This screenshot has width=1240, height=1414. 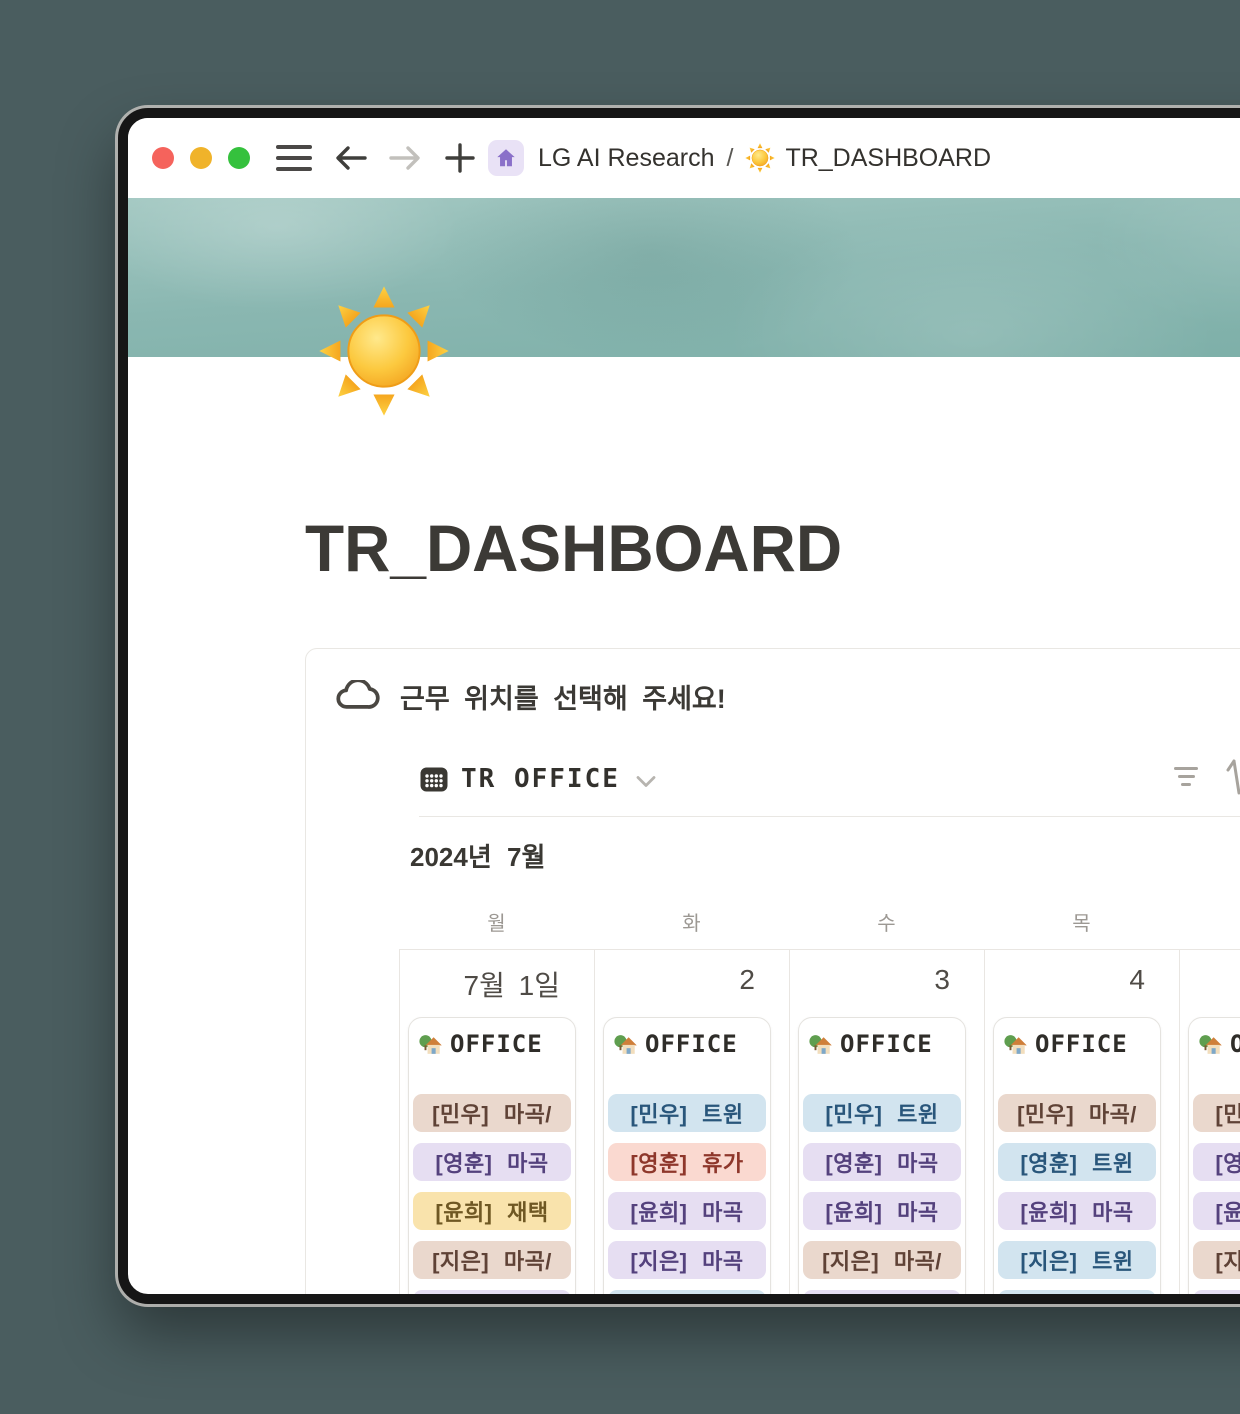 I want to click on traffic-lights, so click(x=201, y=158).